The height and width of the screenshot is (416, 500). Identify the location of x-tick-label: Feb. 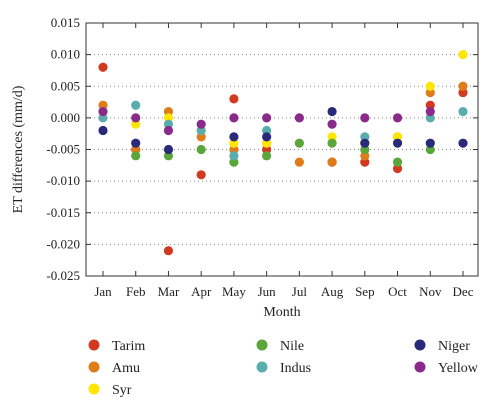
(136, 291).